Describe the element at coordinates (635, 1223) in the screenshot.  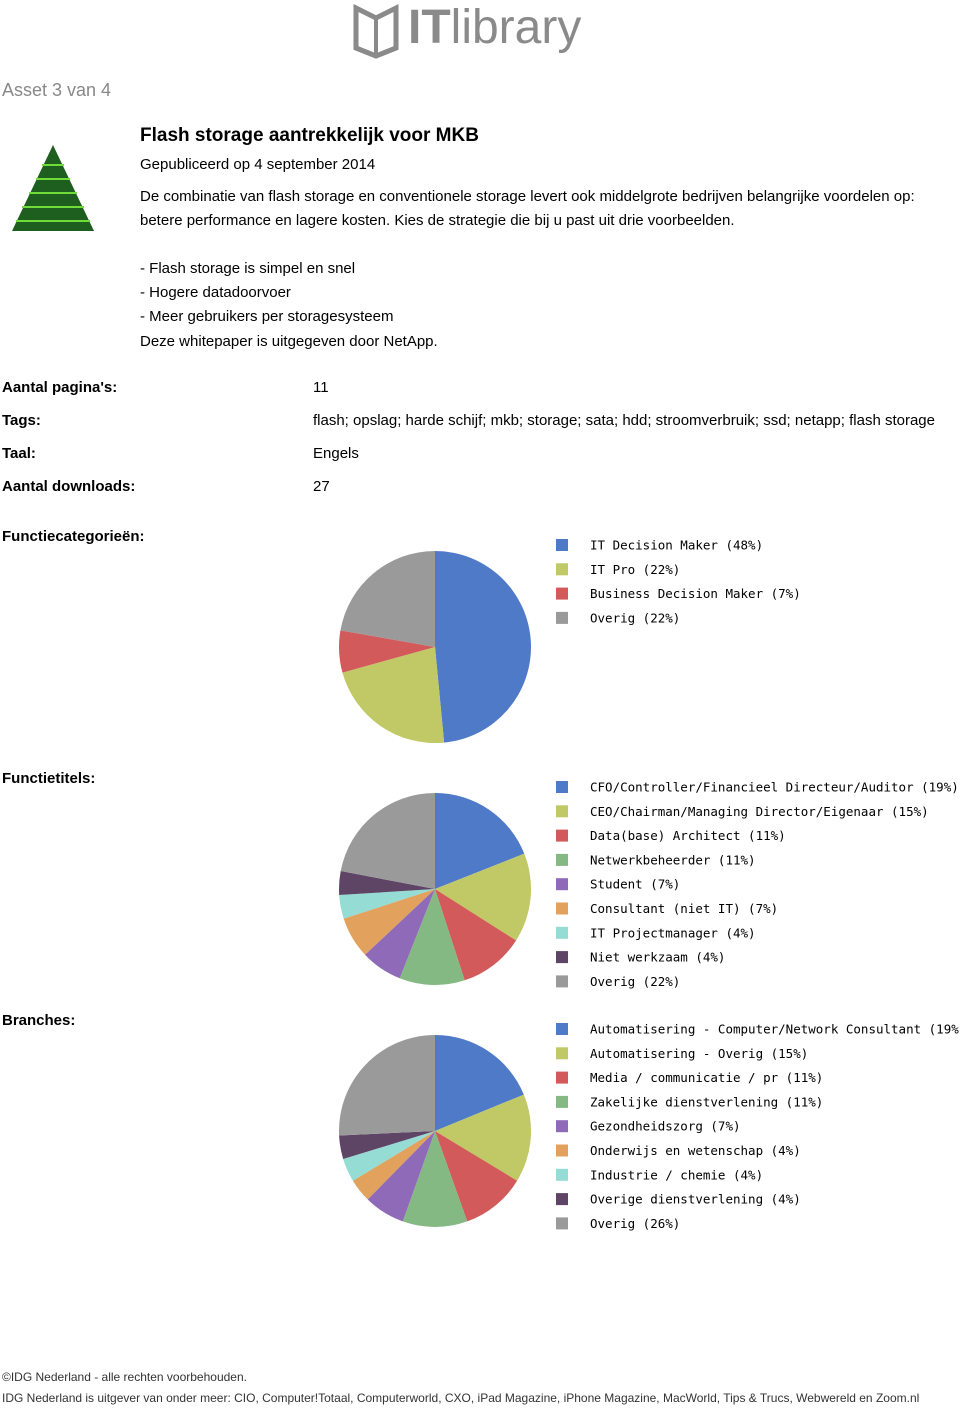
I see `legend-label: Overig (26%)` at that location.